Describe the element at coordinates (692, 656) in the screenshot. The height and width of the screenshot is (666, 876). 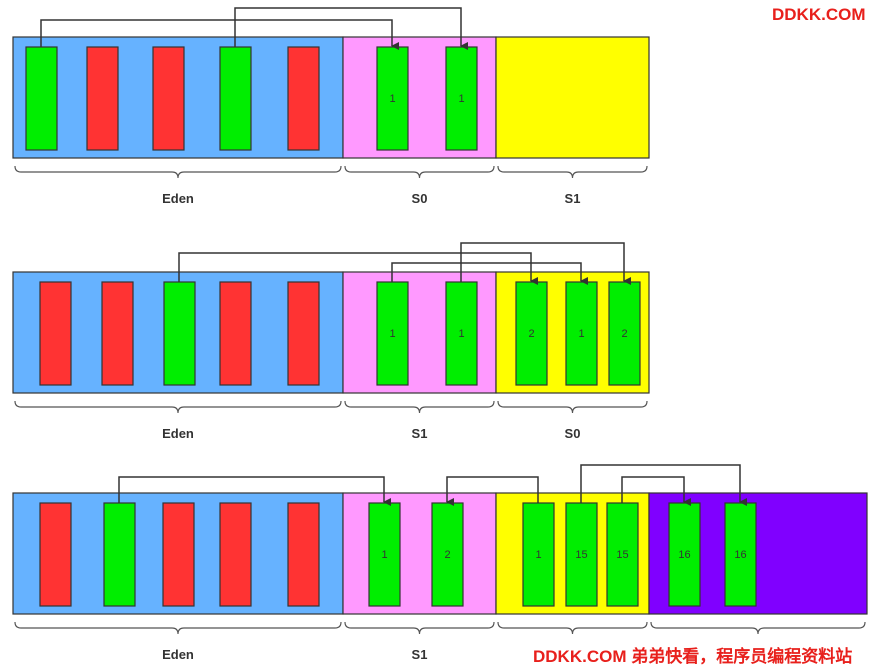
I see `watermark: DDKK.COM 弟弟快看，程序员编程资料站` at that location.